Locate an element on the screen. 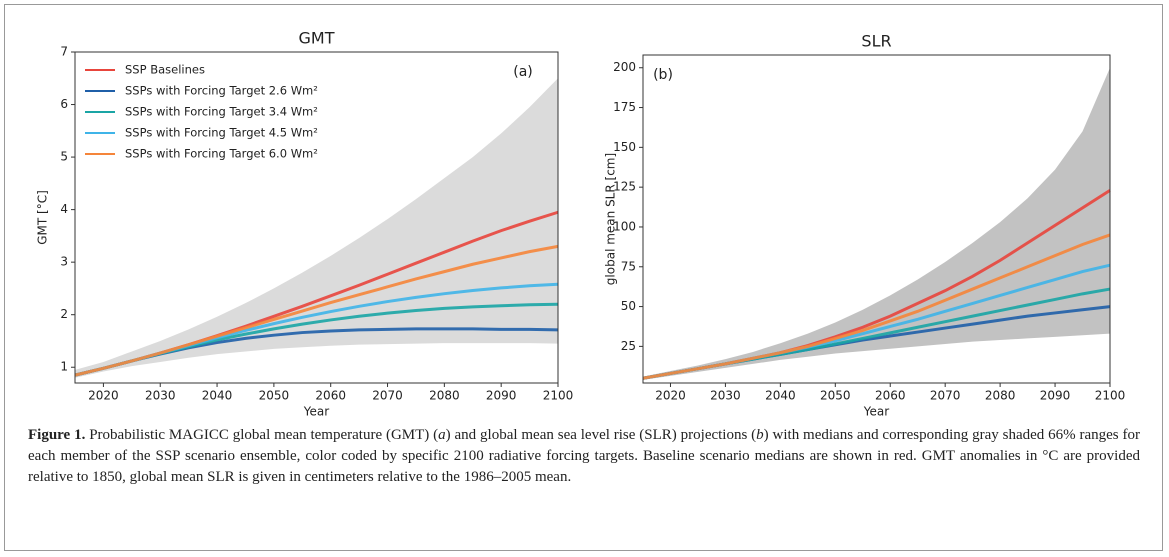 The width and height of the screenshot is (1169, 557). y-tick-label: 1 is located at coordinates (64, 367).